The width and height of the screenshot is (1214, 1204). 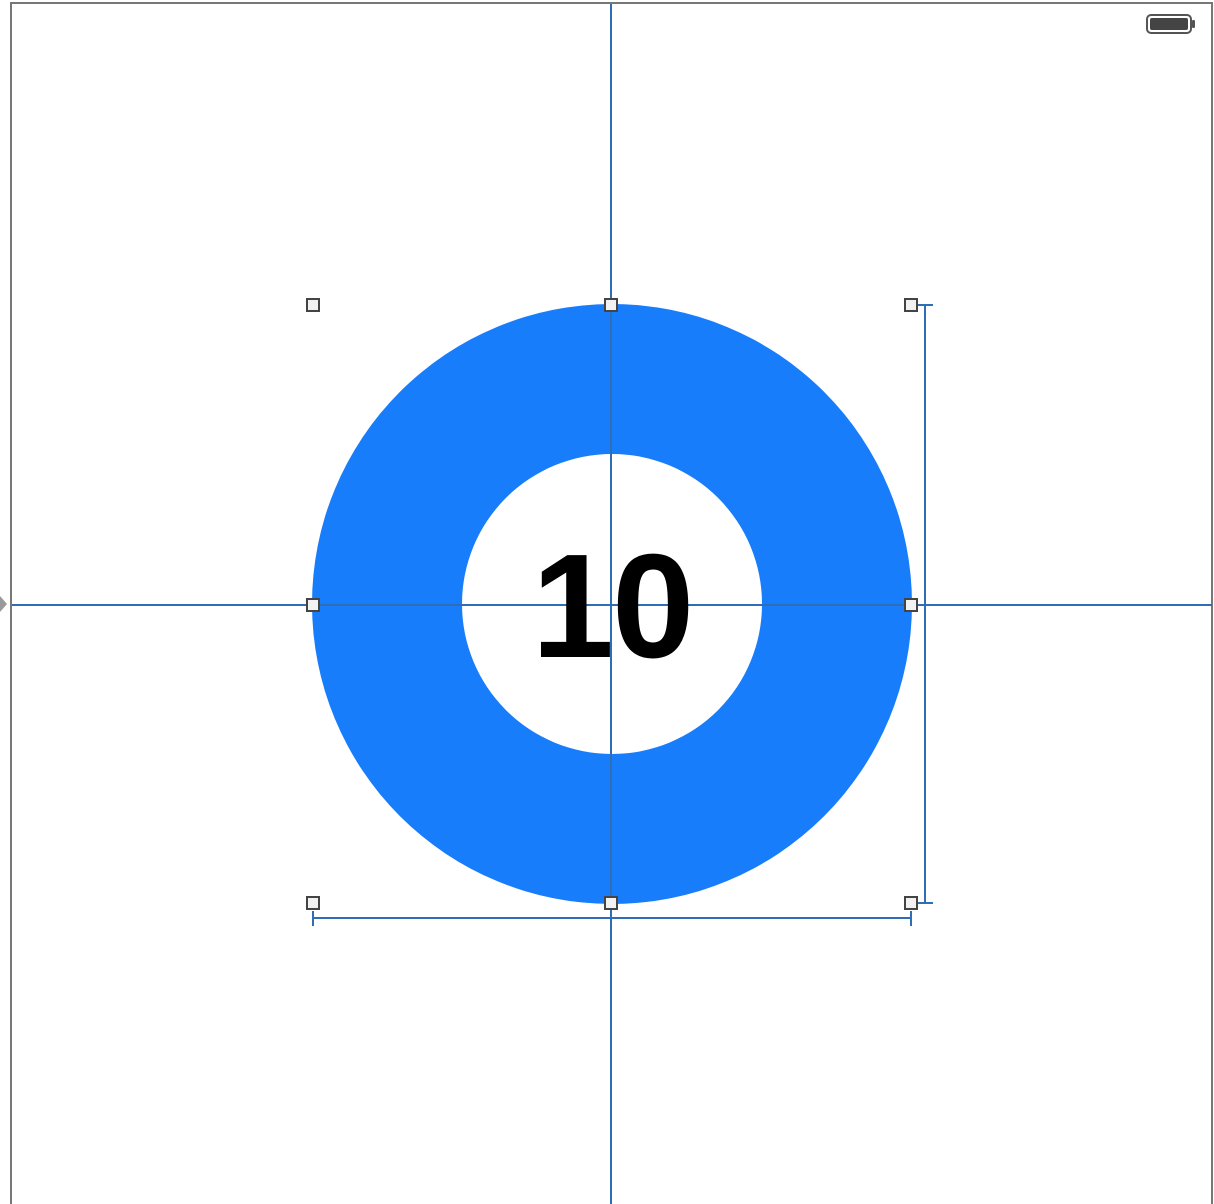 What do you see at coordinates (313, 305) in the screenshot?
I see `resize-handle-top-left` at bounding box center [313, 305].